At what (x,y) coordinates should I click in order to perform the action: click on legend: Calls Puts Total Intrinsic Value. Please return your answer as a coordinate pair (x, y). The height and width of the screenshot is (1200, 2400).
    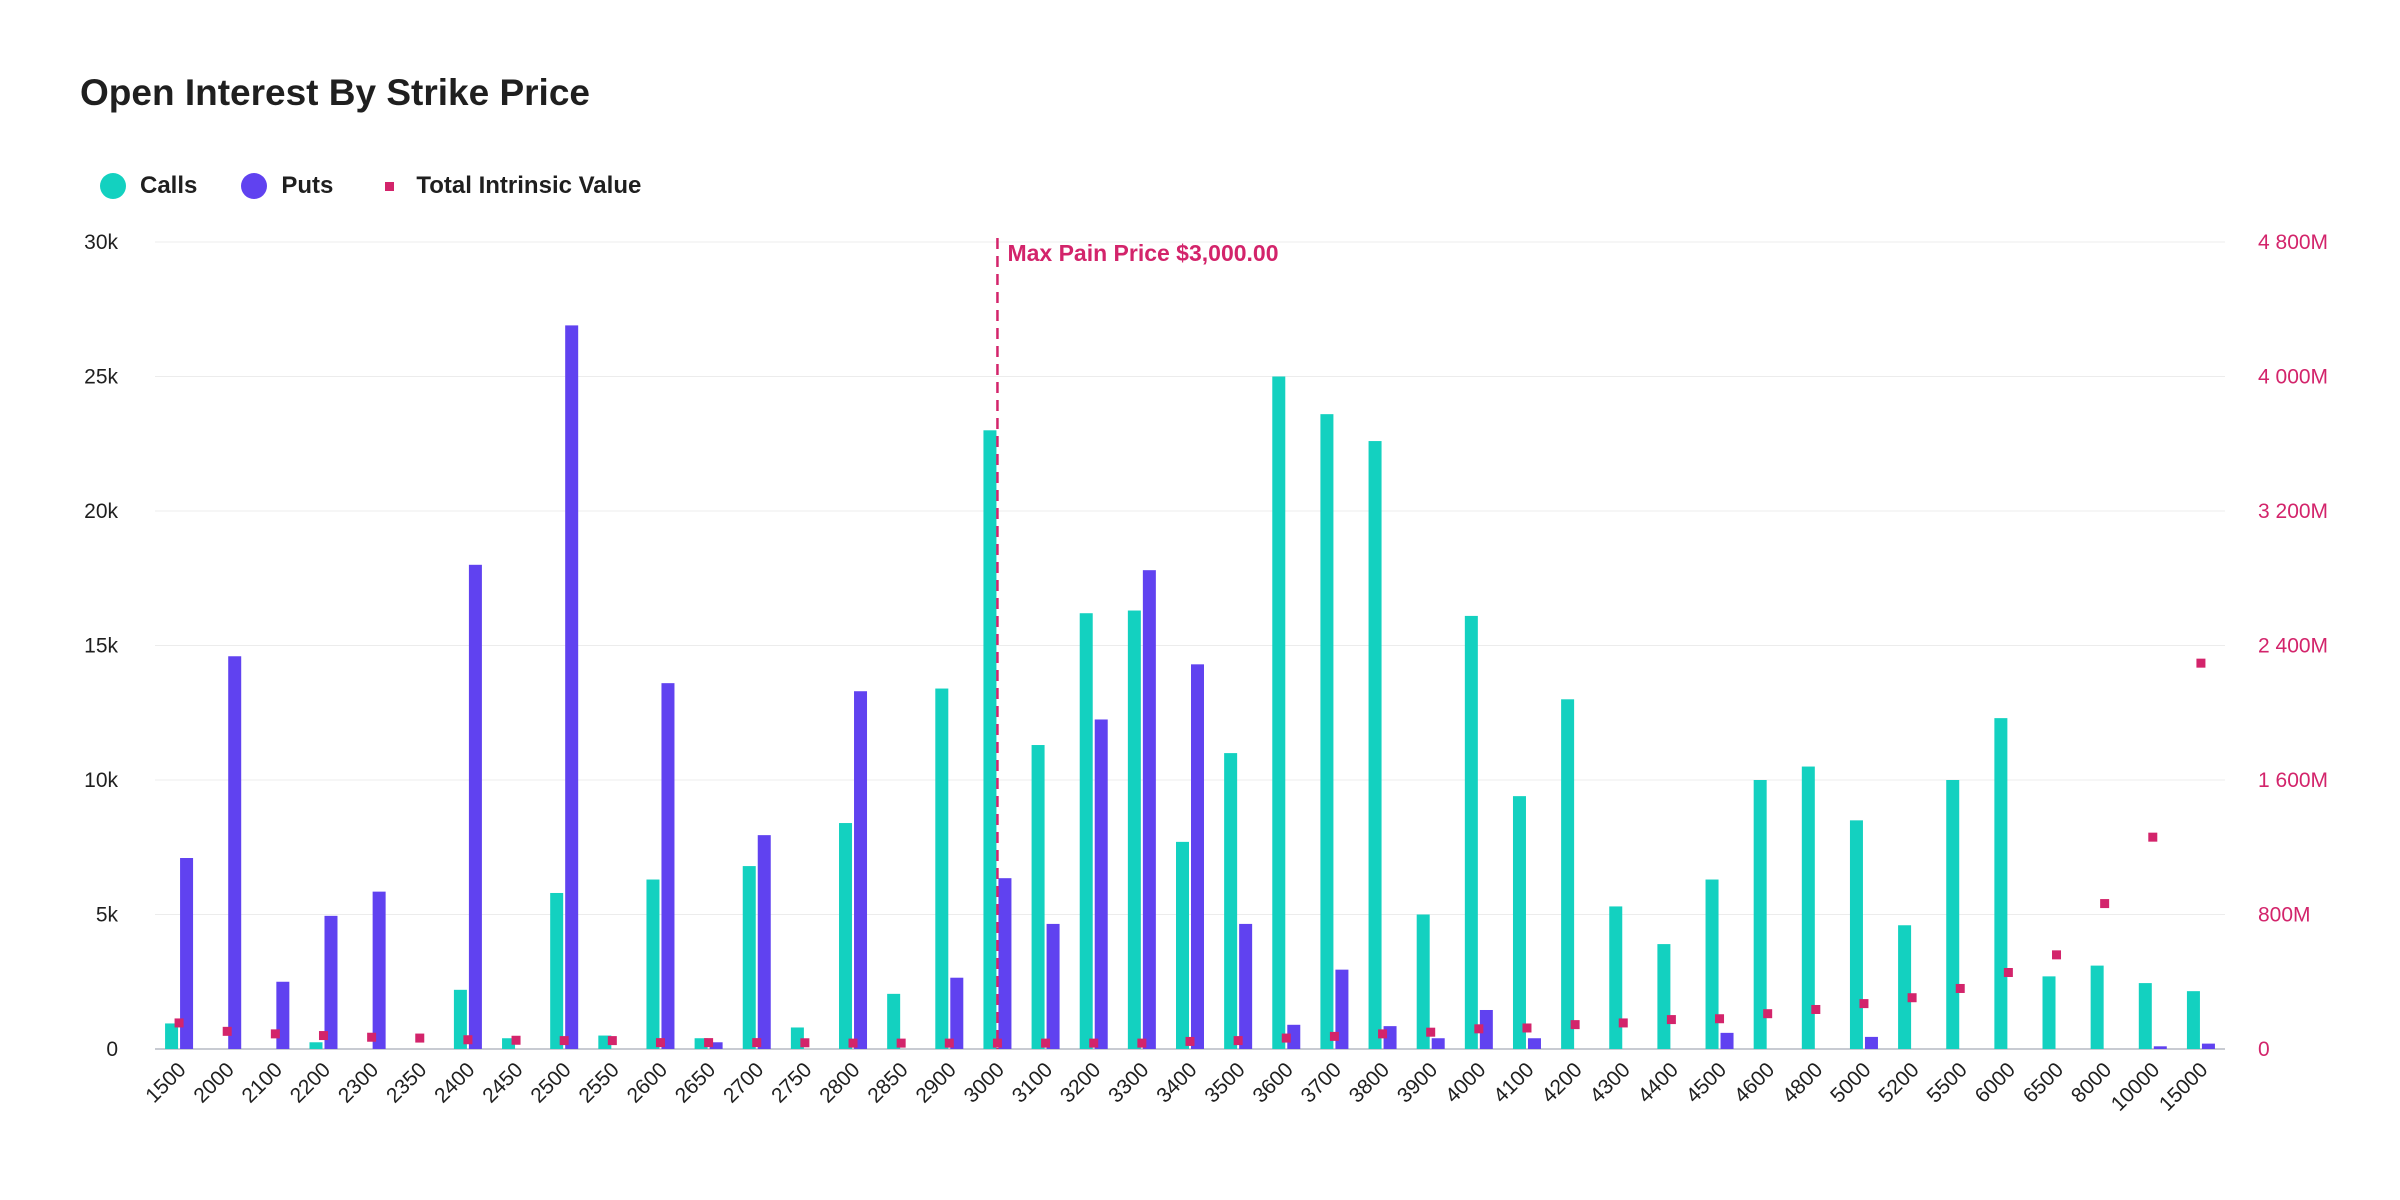
    Looking at the image, I should click on (392, 186).